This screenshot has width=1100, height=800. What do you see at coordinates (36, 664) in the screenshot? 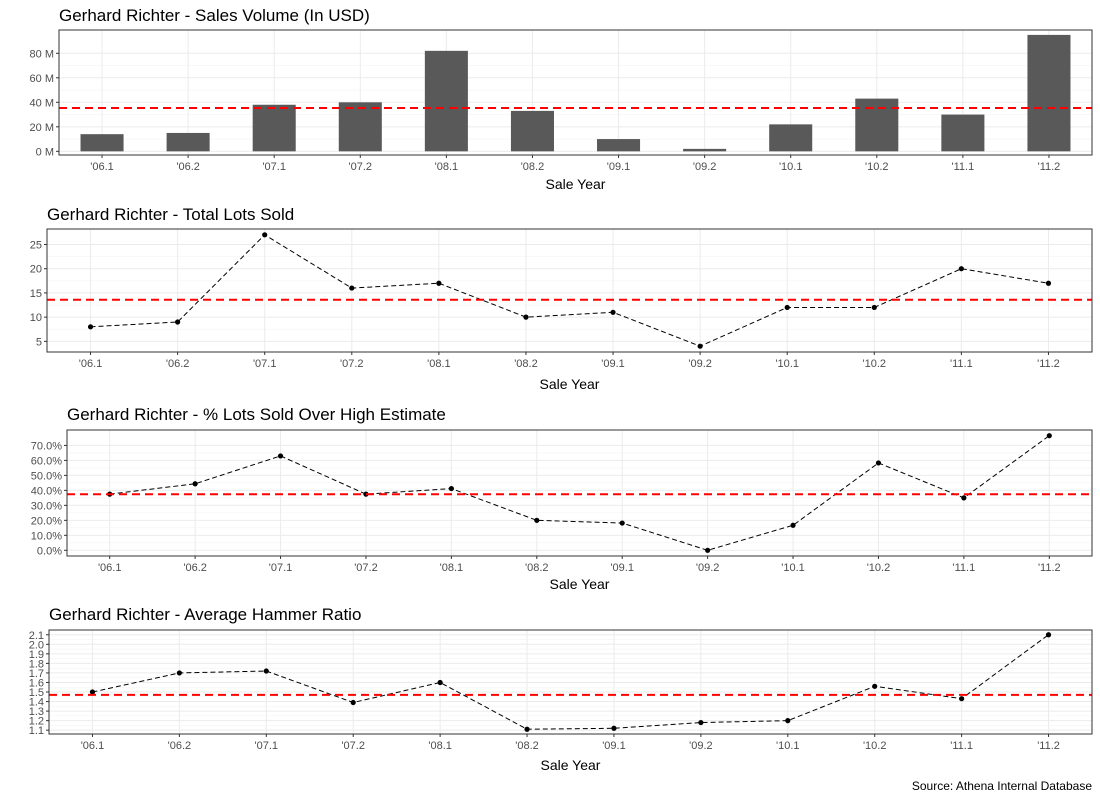
I see `y-tick-label: 1.8` at bounding box center [36, 664].